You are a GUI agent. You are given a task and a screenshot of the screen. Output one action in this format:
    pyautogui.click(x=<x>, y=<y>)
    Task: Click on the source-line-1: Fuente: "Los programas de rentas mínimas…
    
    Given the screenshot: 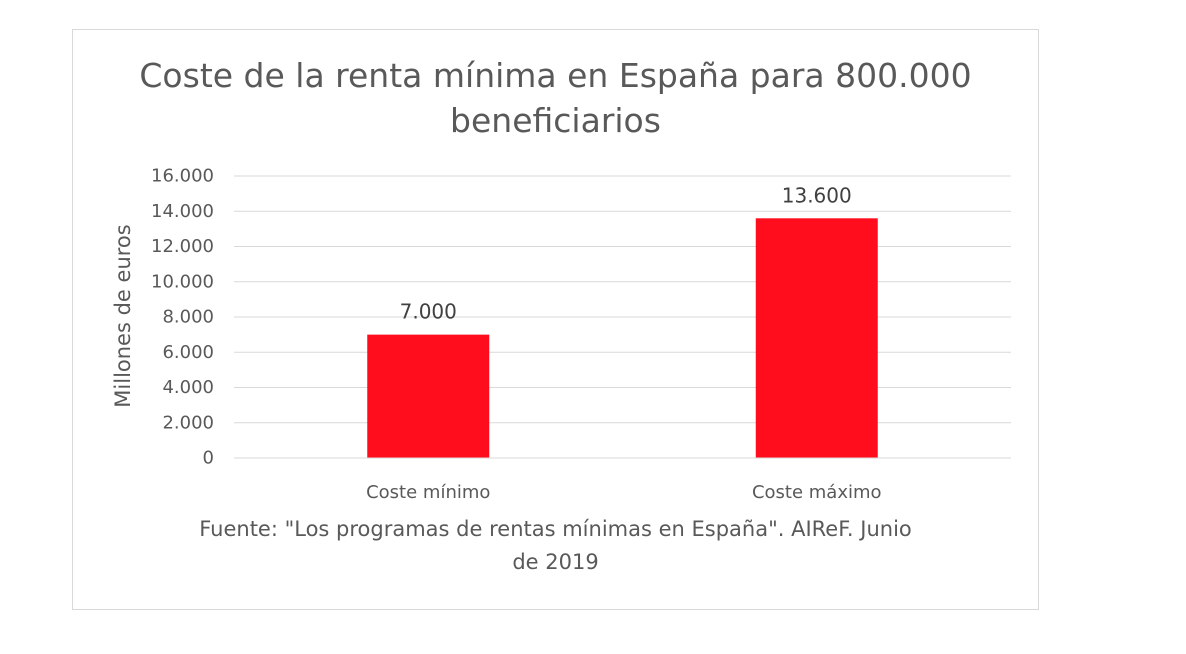 What is the action you would take?
    pyautogui.click(x=555, y=529)
    